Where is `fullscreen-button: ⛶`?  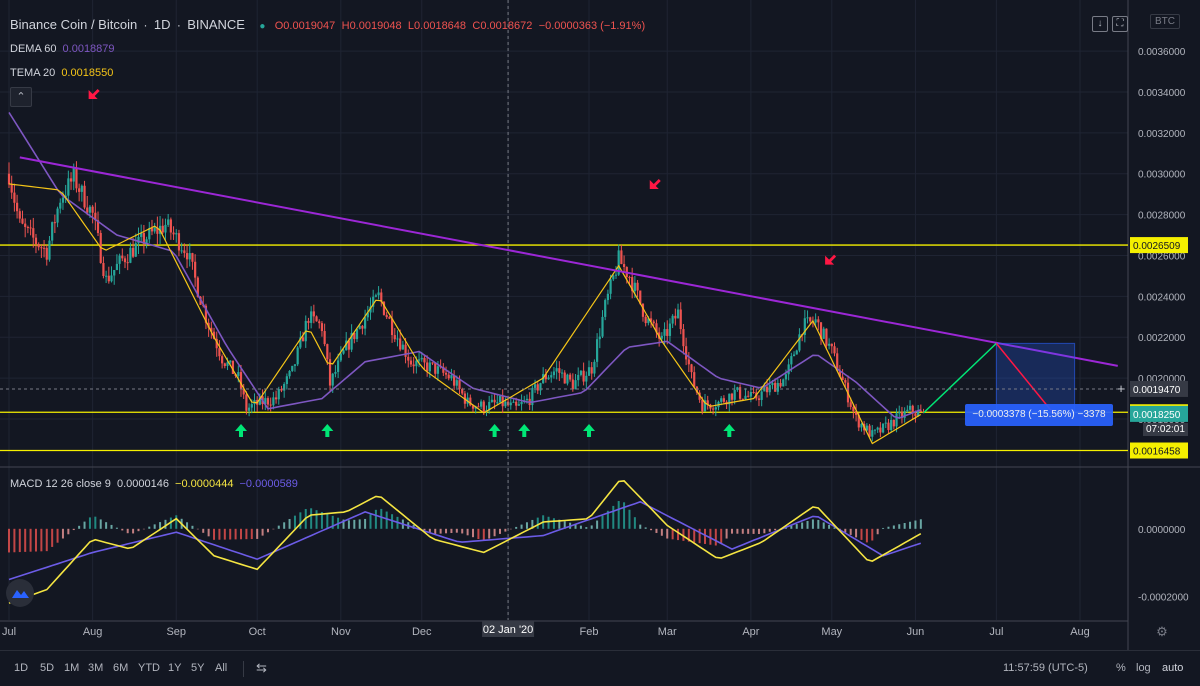 fullscreen-button: ⛶ is located at coordinates (1120, 24).